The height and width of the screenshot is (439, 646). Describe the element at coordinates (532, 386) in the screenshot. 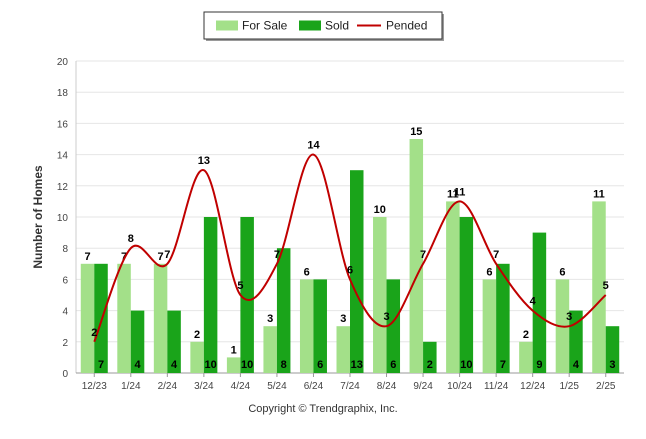

I see `x-tick-label: 12/24` at that location.